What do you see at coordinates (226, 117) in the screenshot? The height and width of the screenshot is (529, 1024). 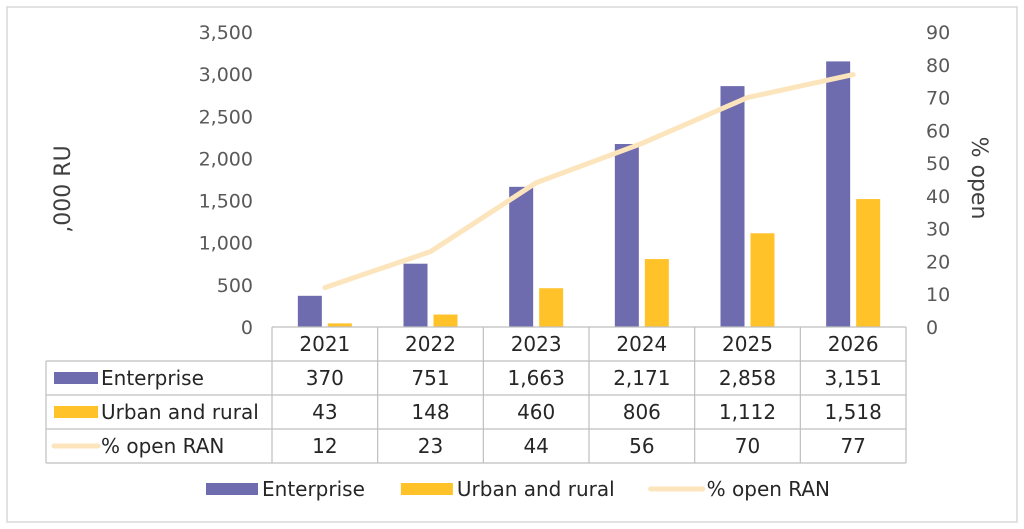 I see `y-tick-label: 2,500` at bounding box center [226, 117].